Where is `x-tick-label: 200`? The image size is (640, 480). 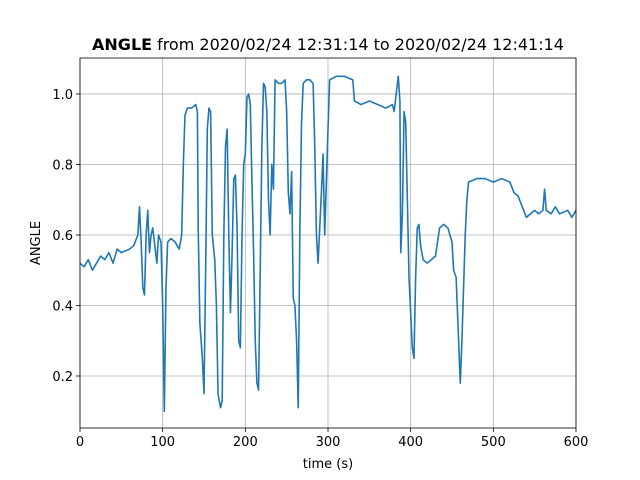
x-tick-label: 200 is located at coordinates (245, 442).